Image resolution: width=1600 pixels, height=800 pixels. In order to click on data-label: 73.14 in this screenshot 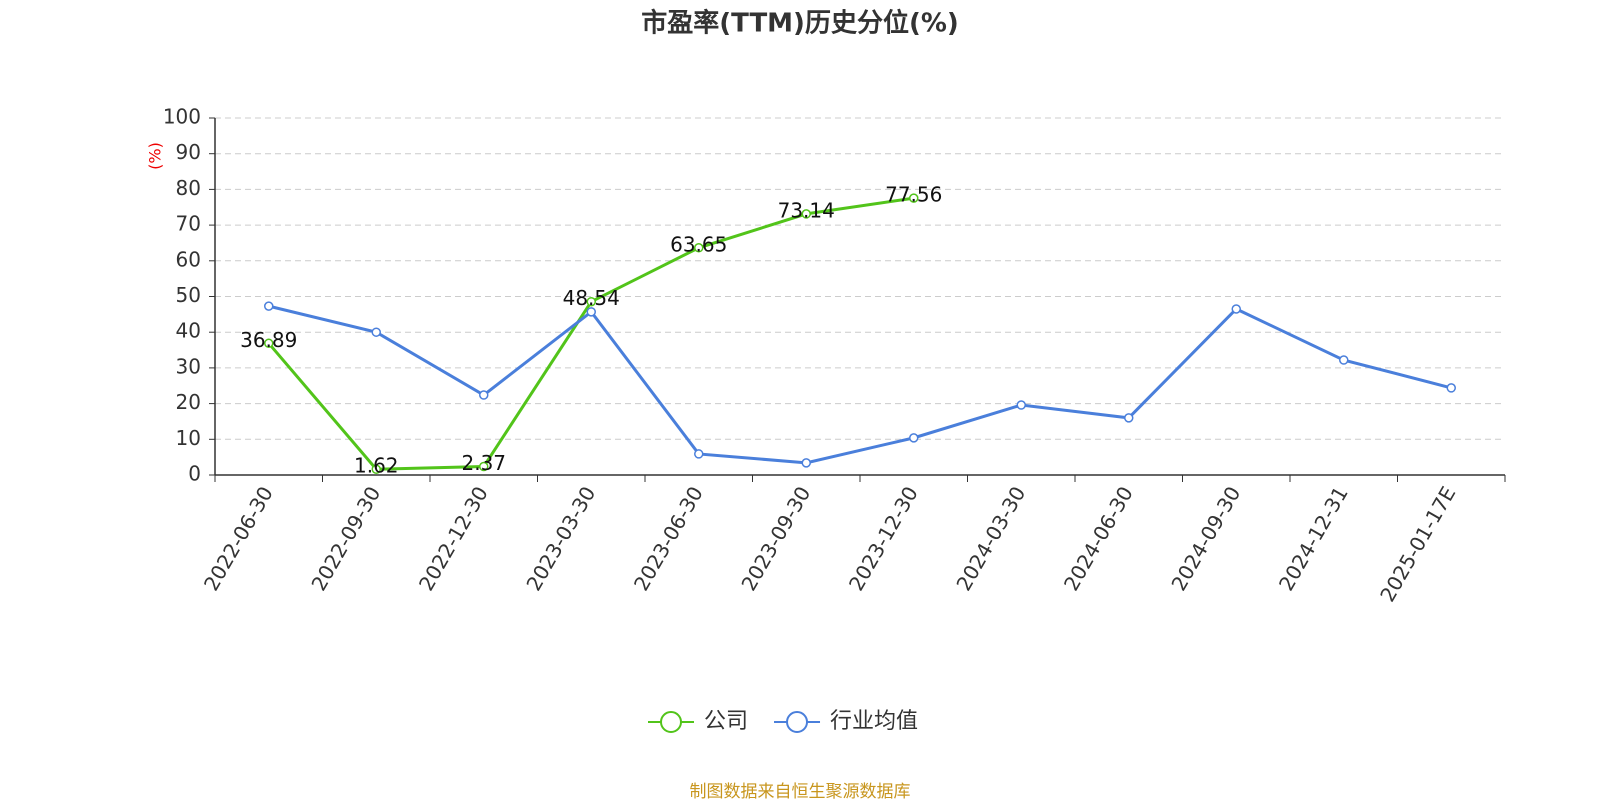, I will do `click(806, 210)`.